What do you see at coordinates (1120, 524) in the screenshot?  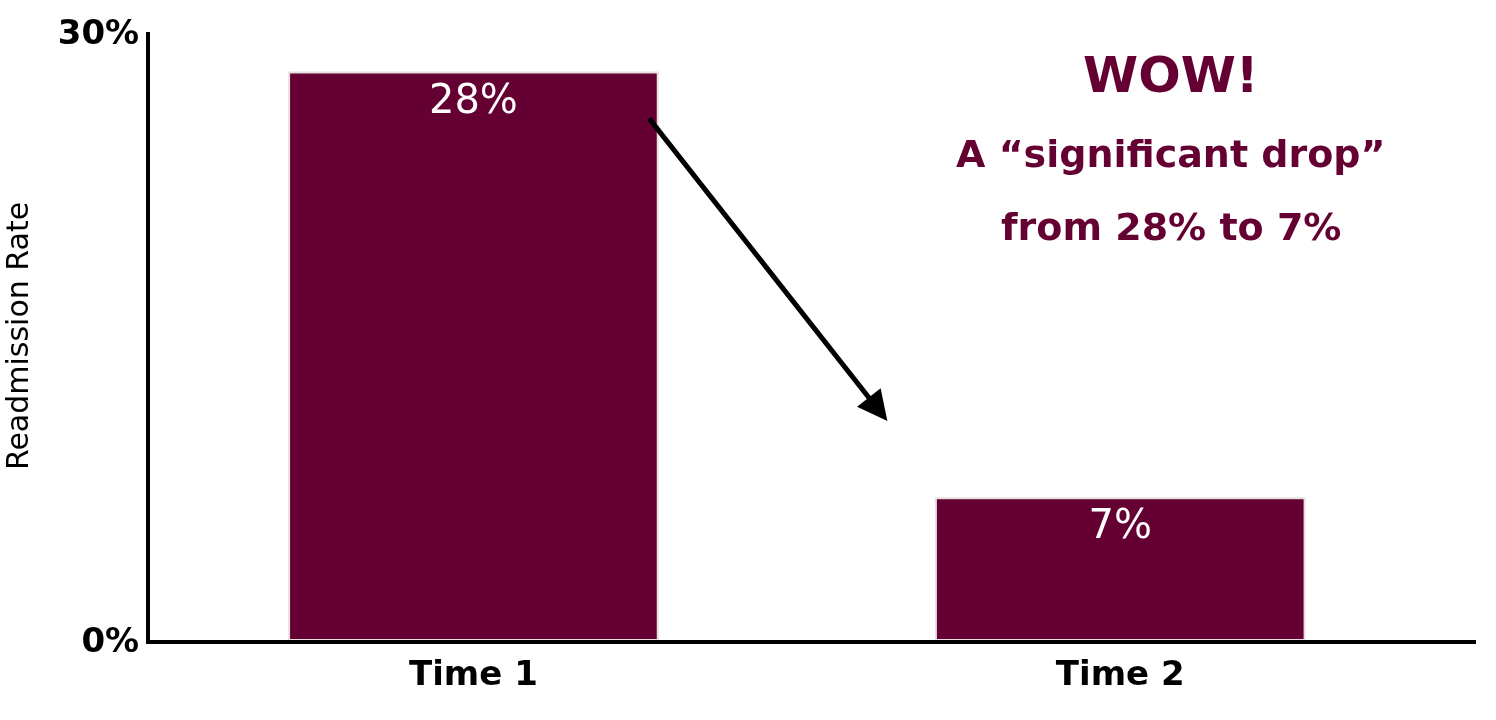 I see `data-label: 7%` at bounding box center [1120, 524].